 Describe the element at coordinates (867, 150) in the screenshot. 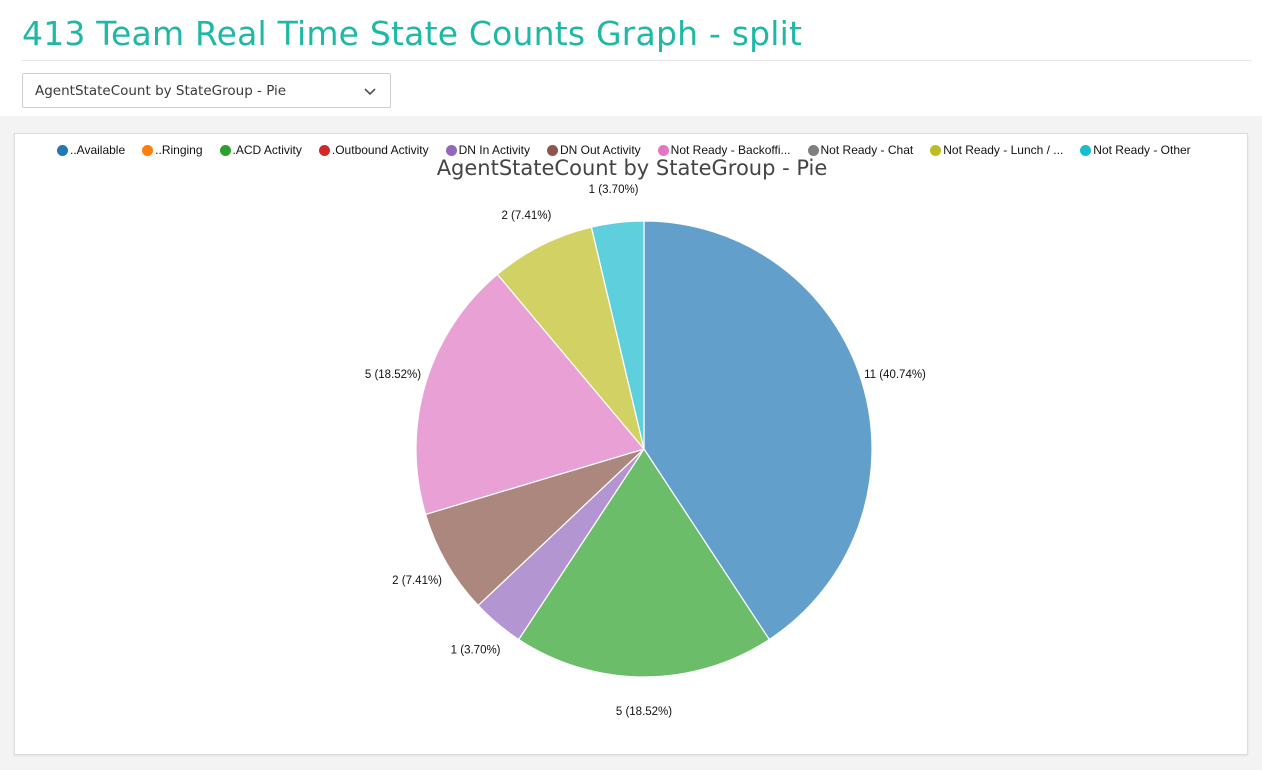

I see `legend-label: Not Ready - Chat` at that location.